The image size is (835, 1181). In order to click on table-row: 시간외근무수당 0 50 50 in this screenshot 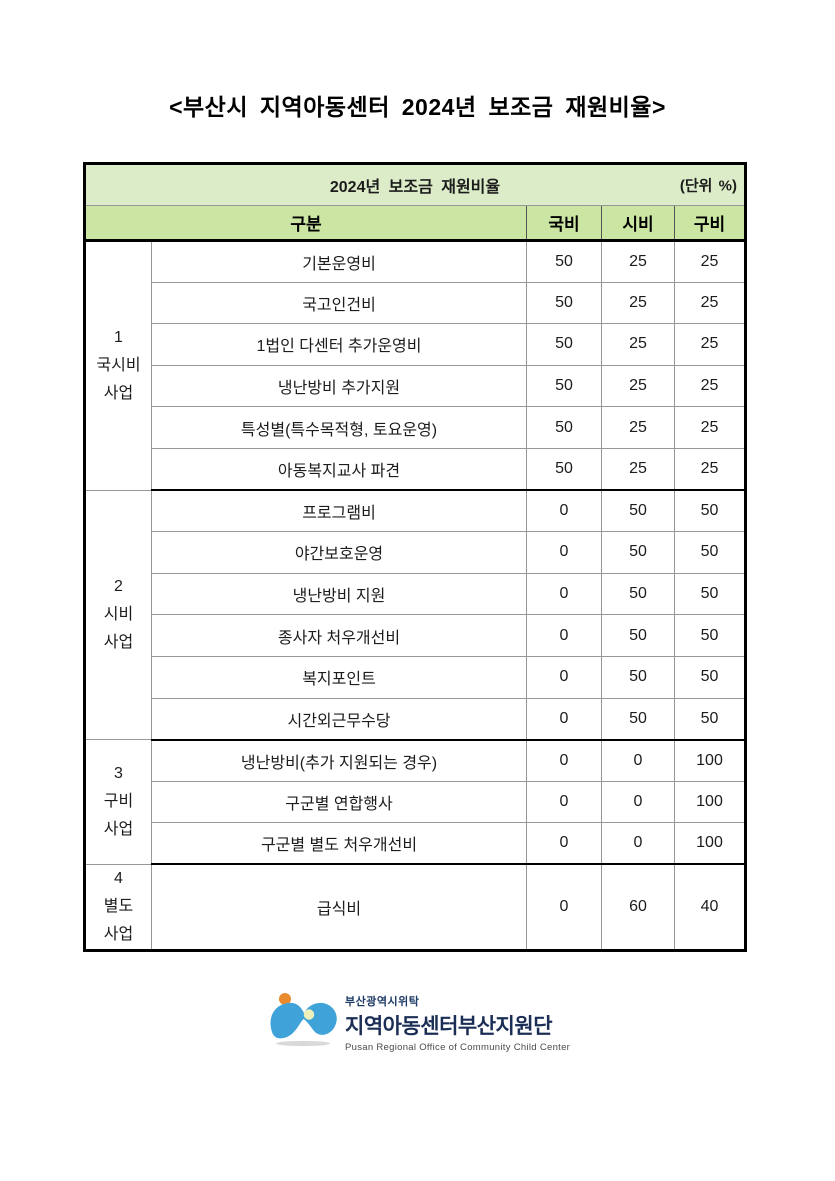, I will do `click(415, 719)`.